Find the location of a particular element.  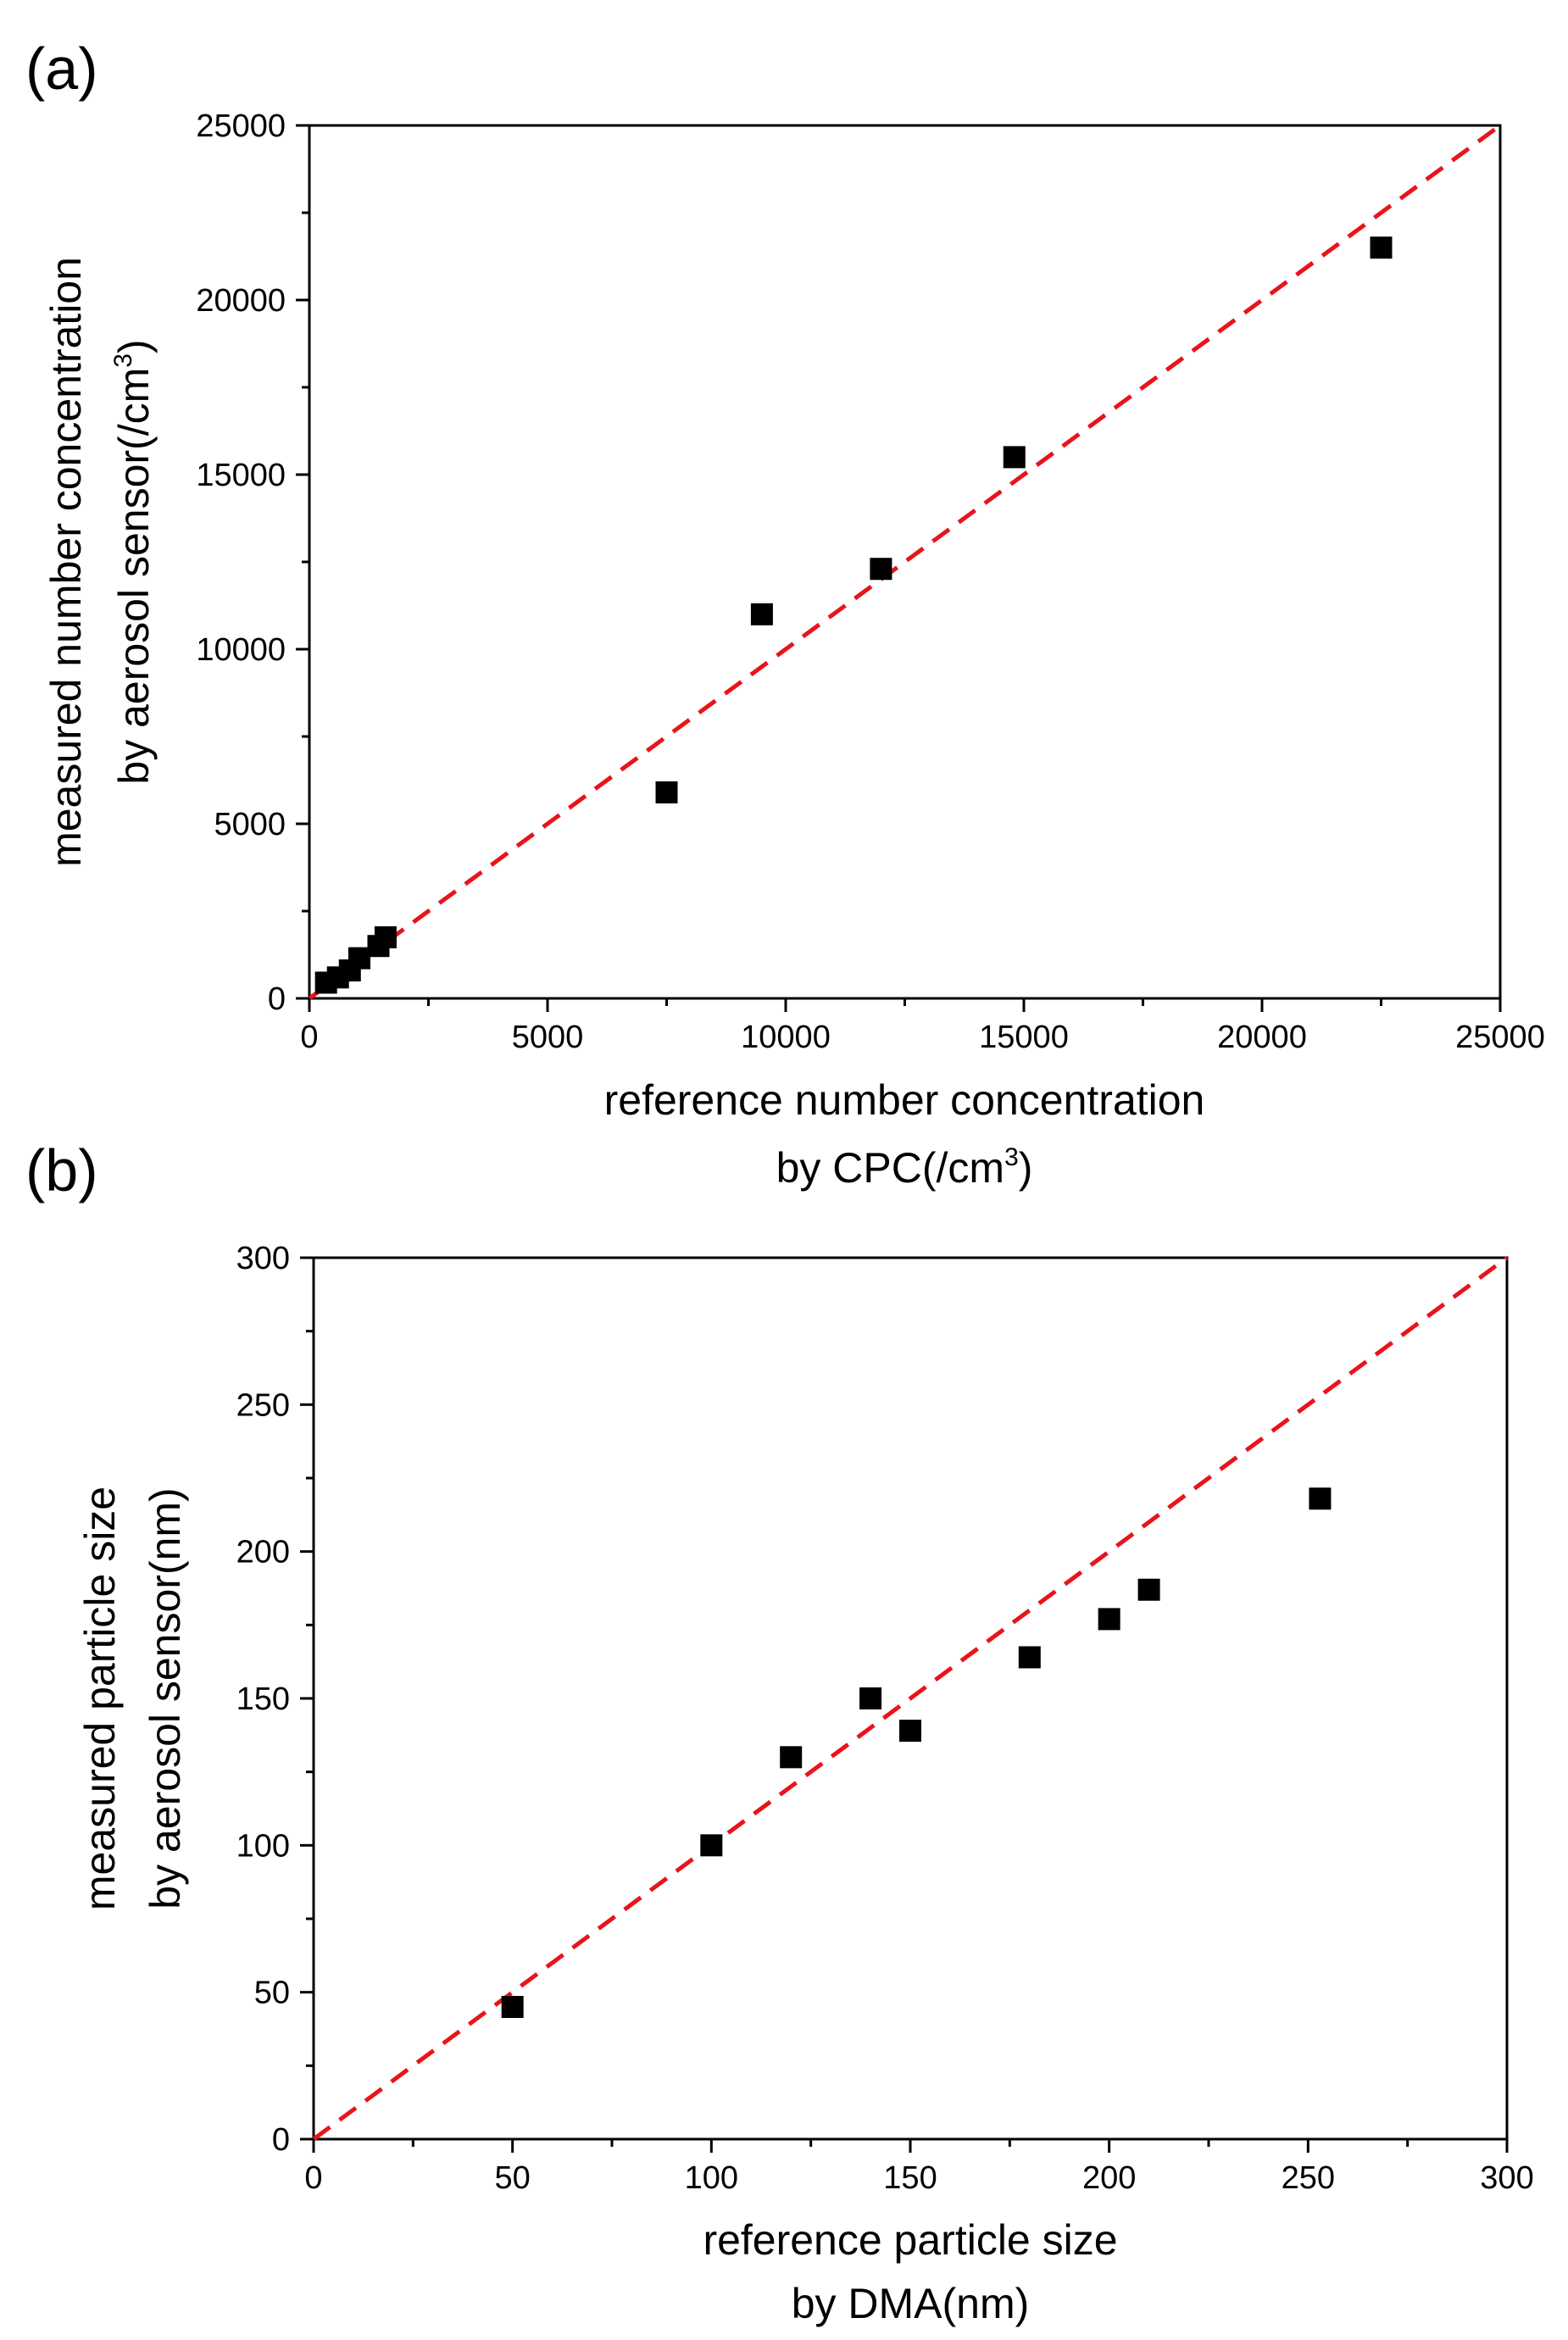

a-x-tick-label: 20000 is located at coordinates (1262, 1037).